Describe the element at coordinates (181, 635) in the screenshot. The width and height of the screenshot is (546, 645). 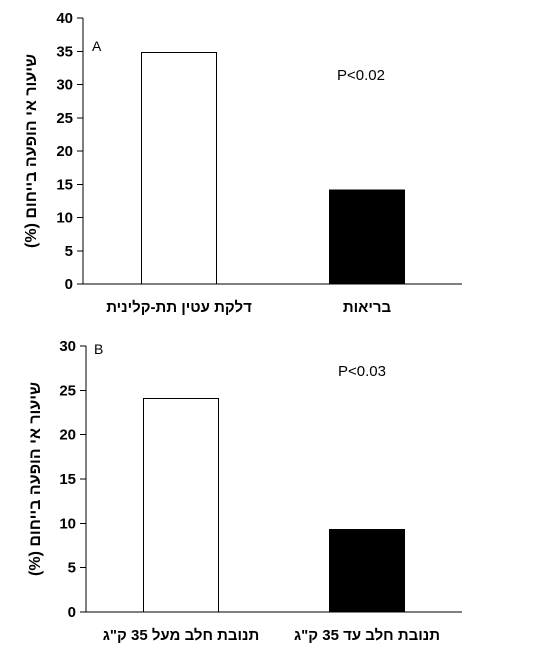
I see `category-label: תנובת חלב מעל 35 ק"ג` at that location.